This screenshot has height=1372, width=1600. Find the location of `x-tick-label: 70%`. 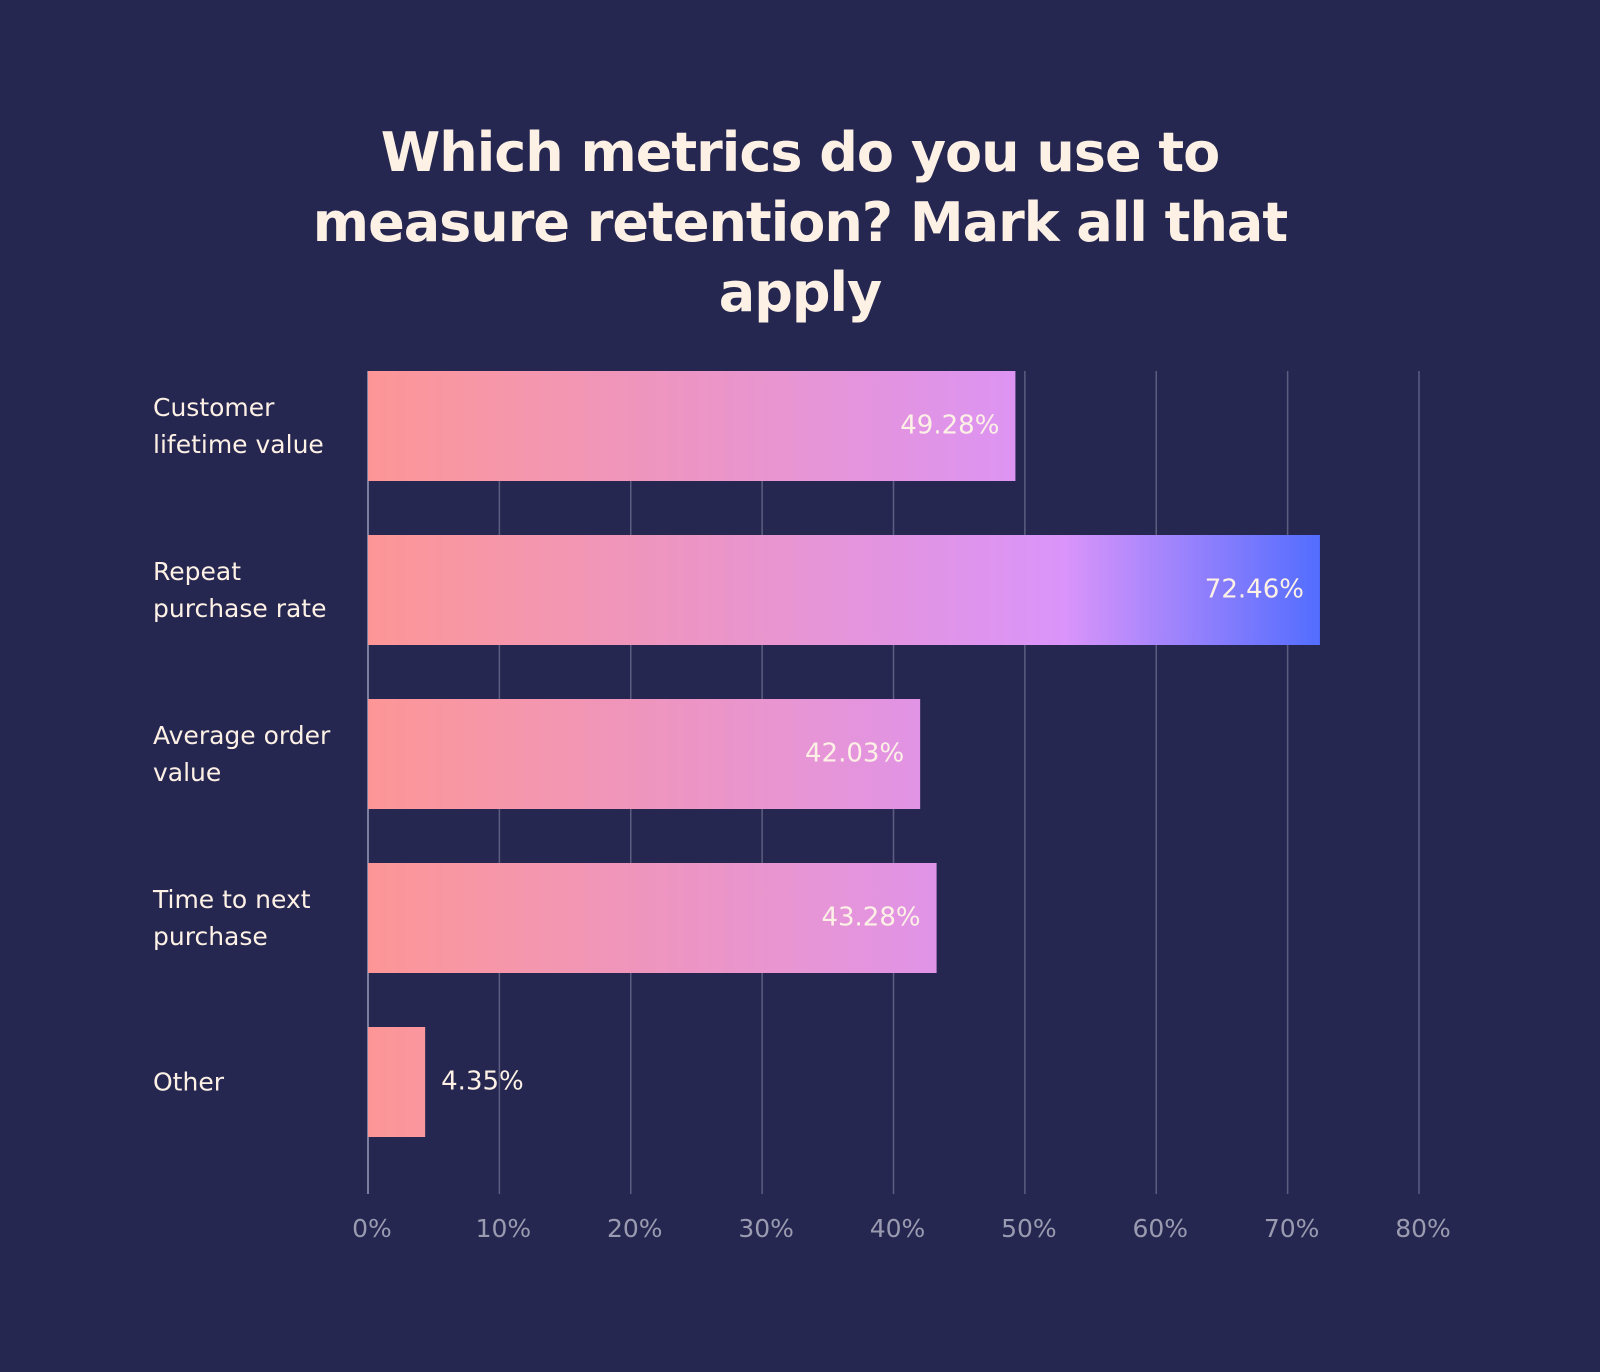

x-tick-label: 70% is located at coordinates (1292, 1228).